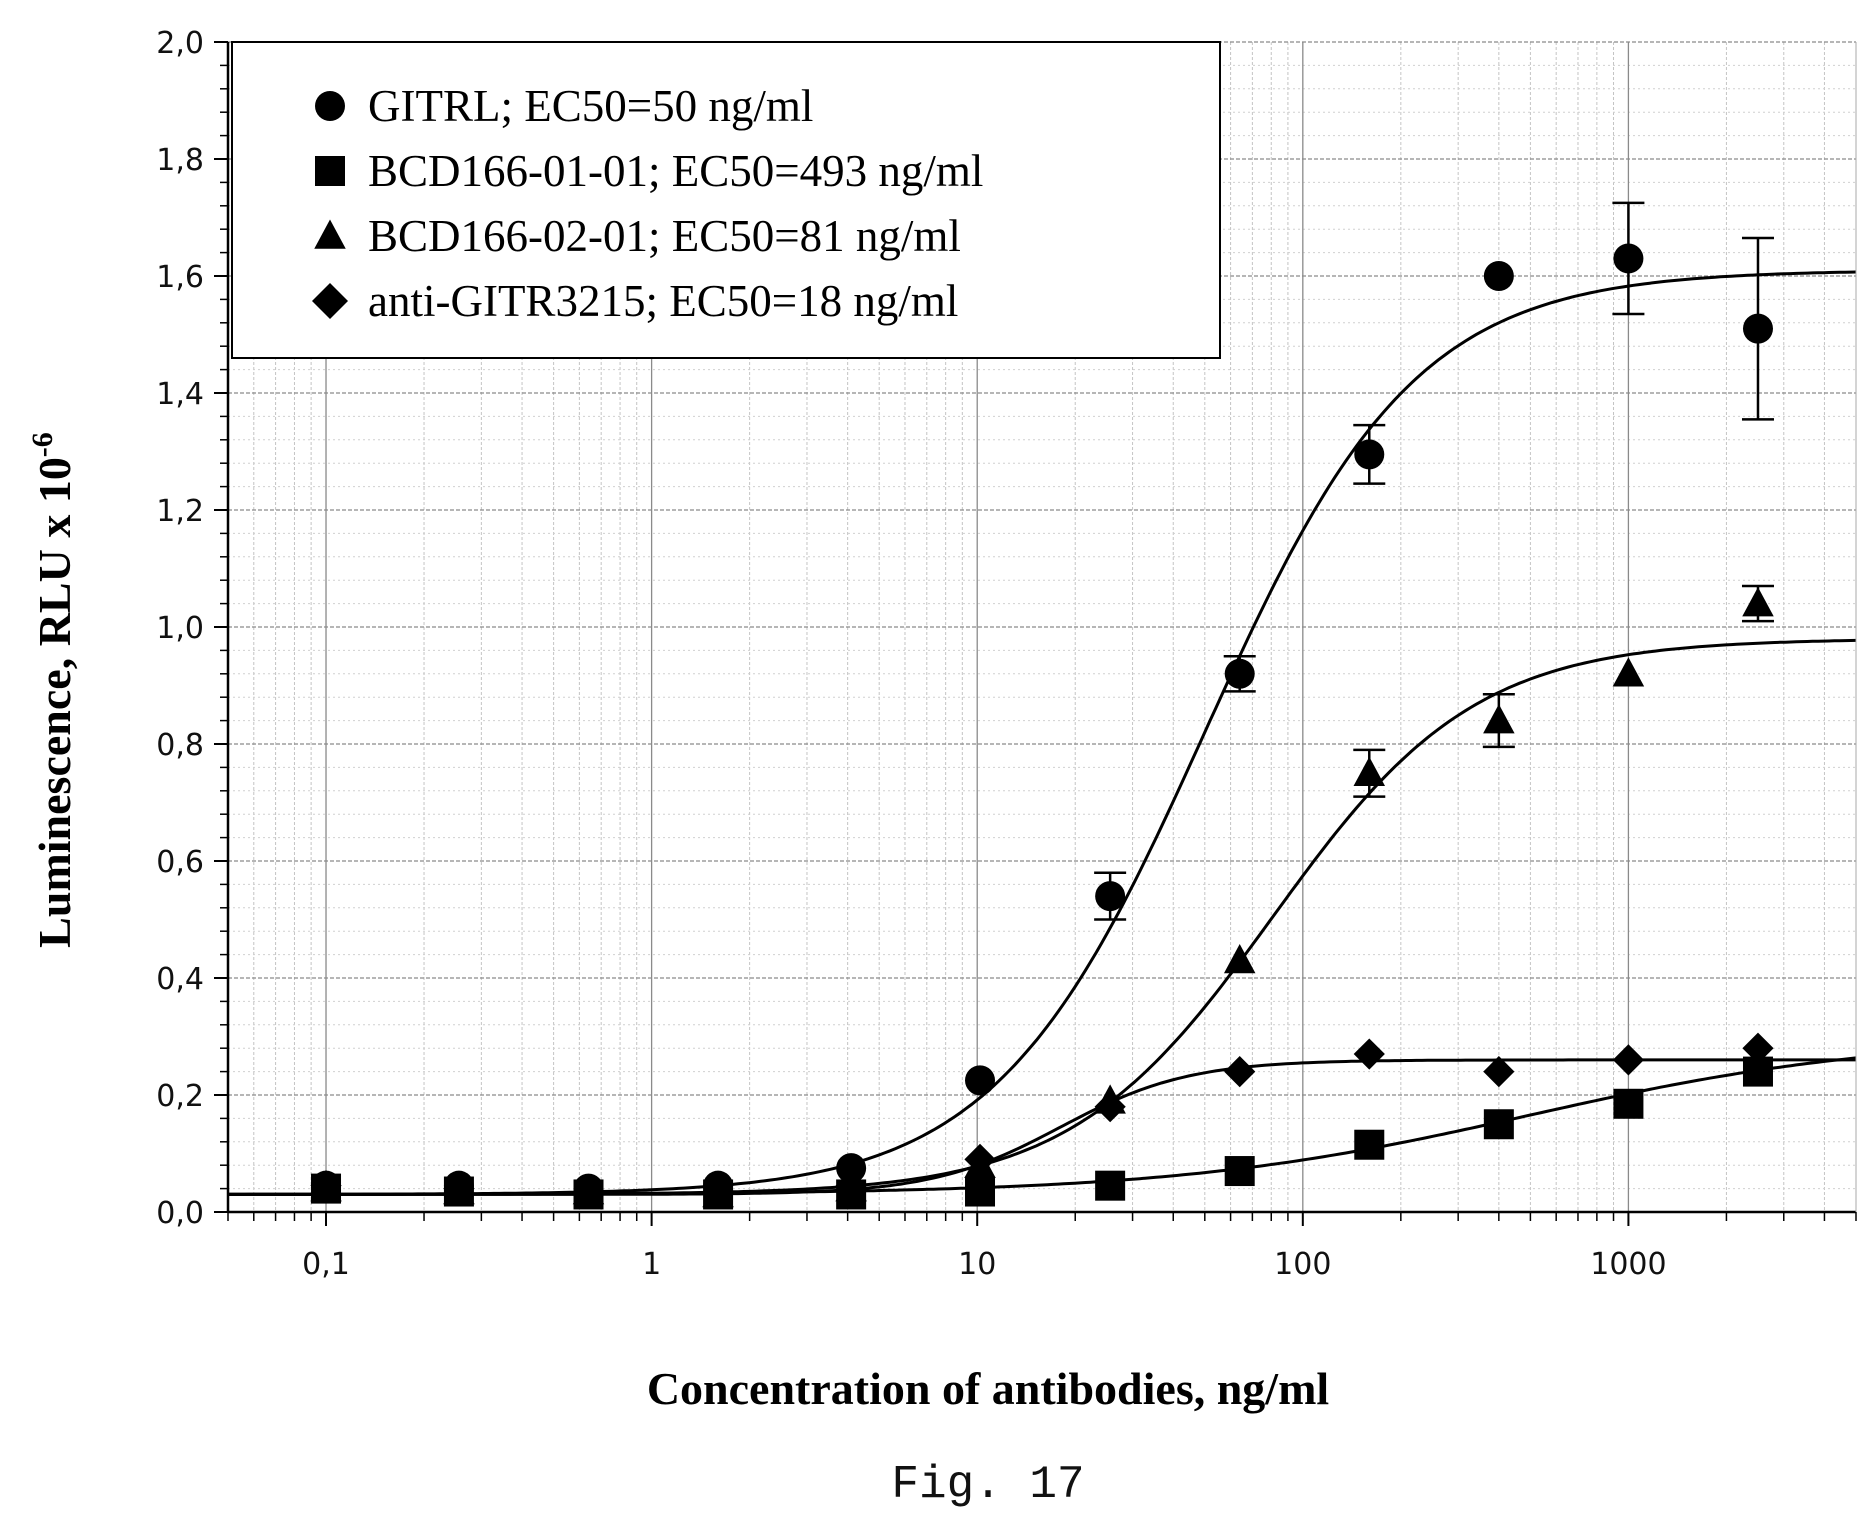 This screenshot has width=1867, height=1520. What do you see at coordinates (651, 1264) in the screenshot?
I see `x-tick-label: 1` at bounding box center [651, 1264].